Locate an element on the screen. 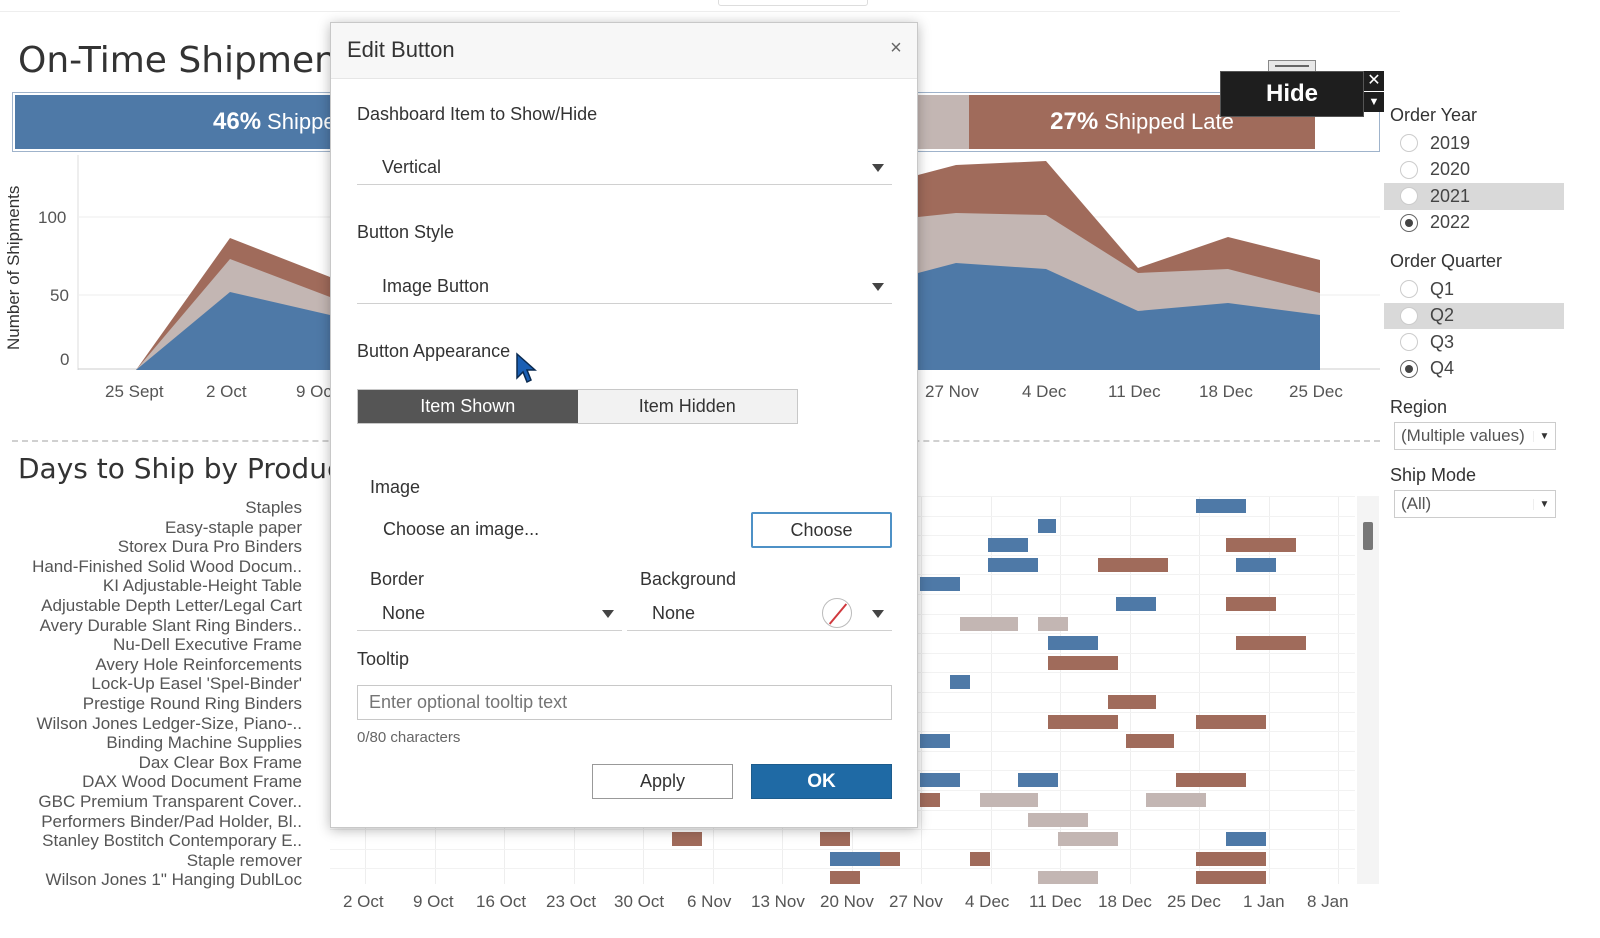 Image resolution: width=1600 pixels, height=938 pixels. gantt-x-tick: 13 Nov is located at coordinates (778, 901).